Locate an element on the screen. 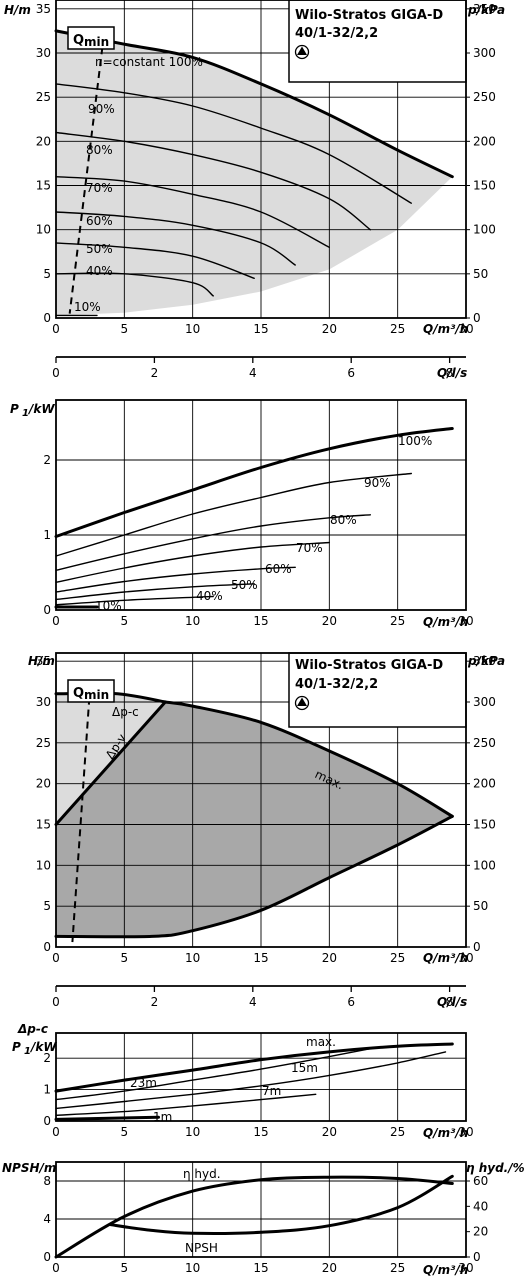  pump-triangle-icon is located at coordinates (302, 701).